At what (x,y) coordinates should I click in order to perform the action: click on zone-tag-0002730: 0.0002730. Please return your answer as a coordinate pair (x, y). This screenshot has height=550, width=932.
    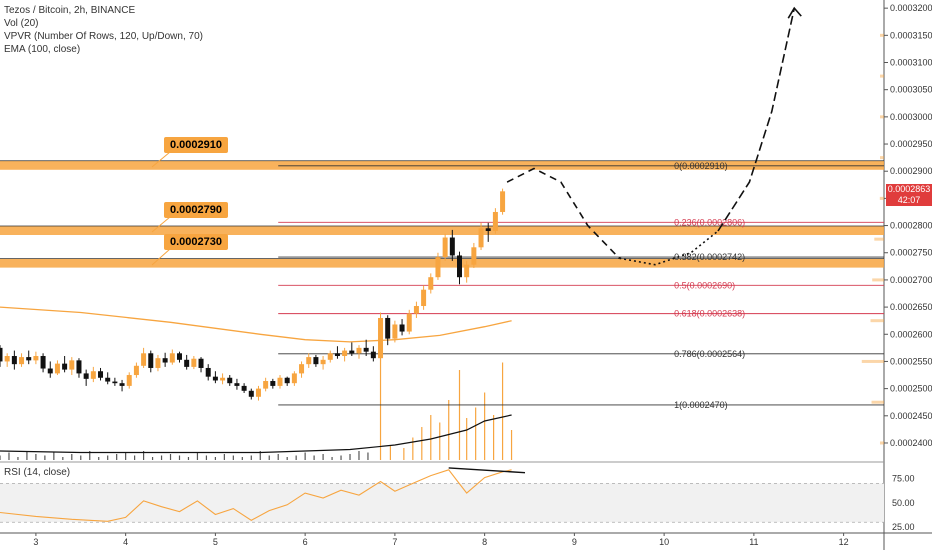
    Looking at the image, I should click on (196, 242).